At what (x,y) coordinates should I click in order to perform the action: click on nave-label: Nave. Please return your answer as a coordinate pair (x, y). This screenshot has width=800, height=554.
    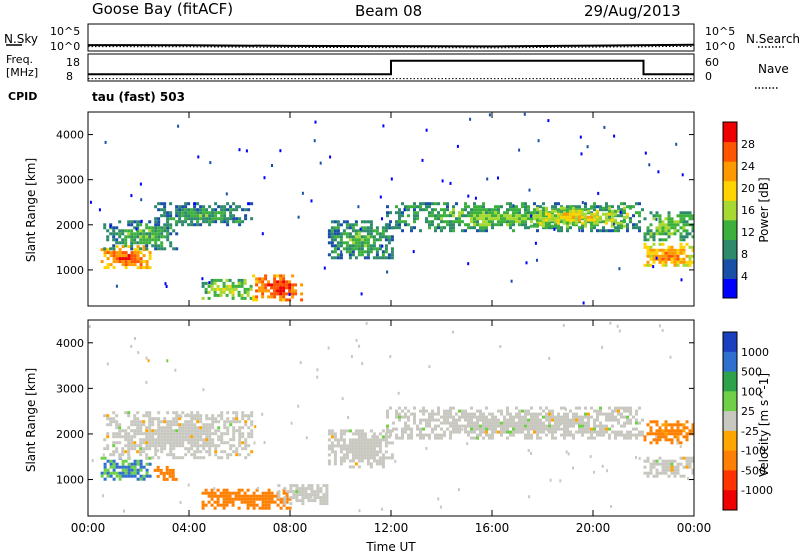
    Looking at the image, I should click on (773, 69).